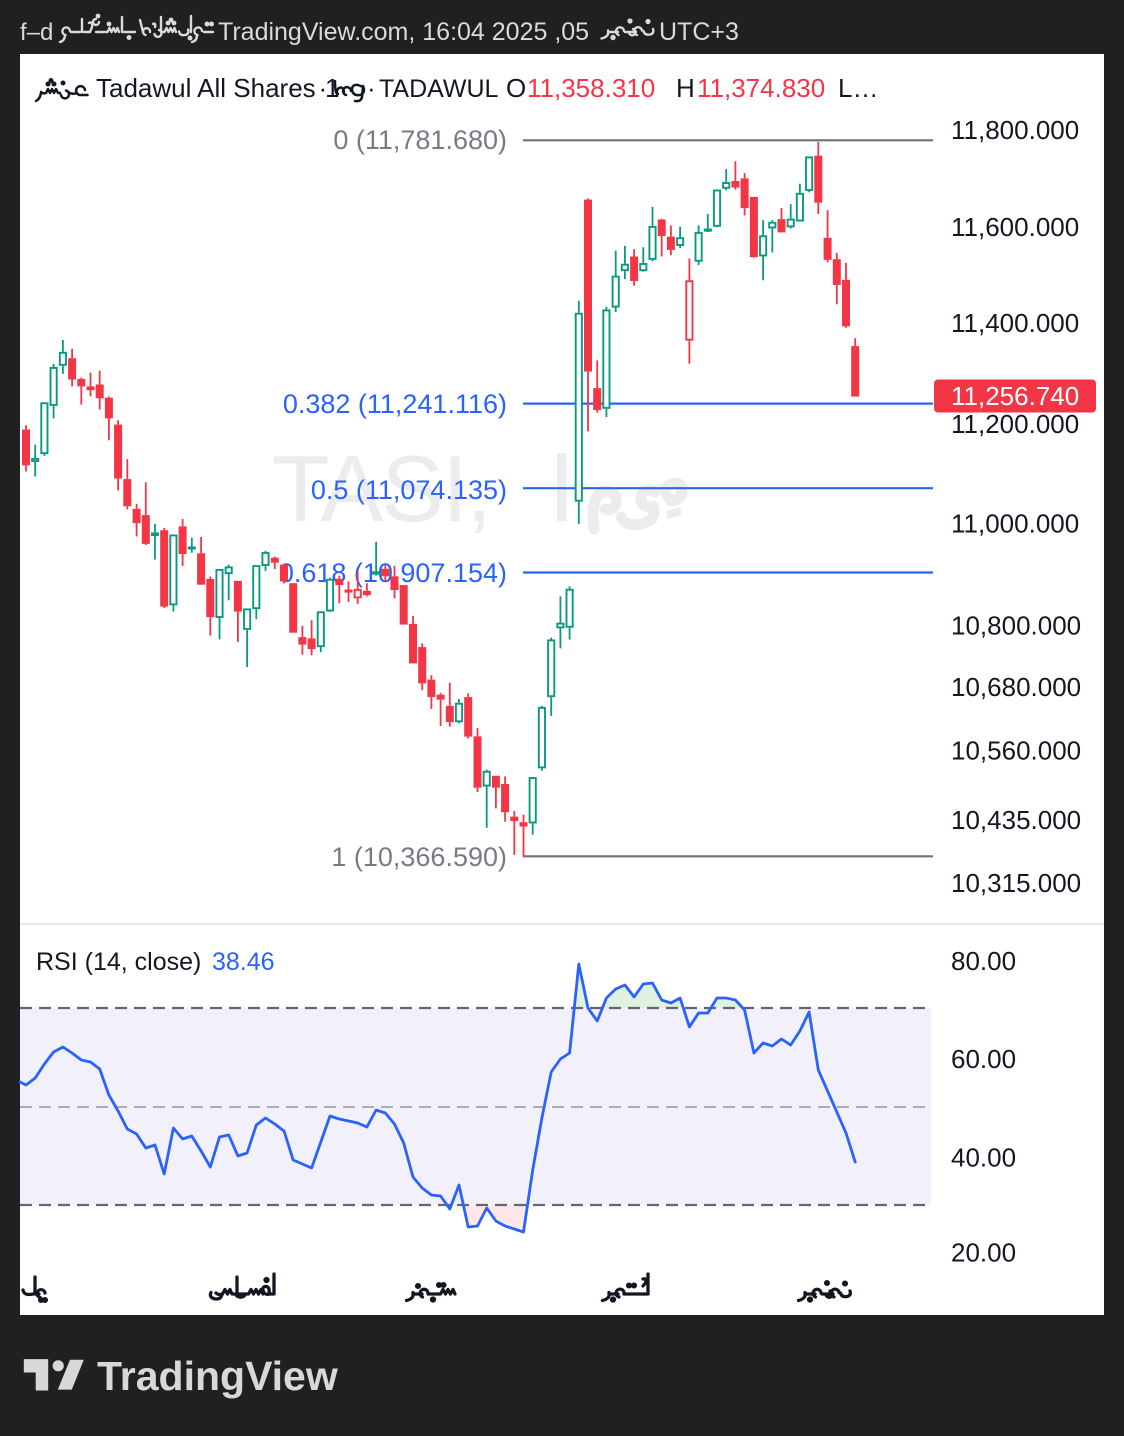 This screenshot has height=1436, width=1124. I want to click on svg-text: H, so click(685, 88).